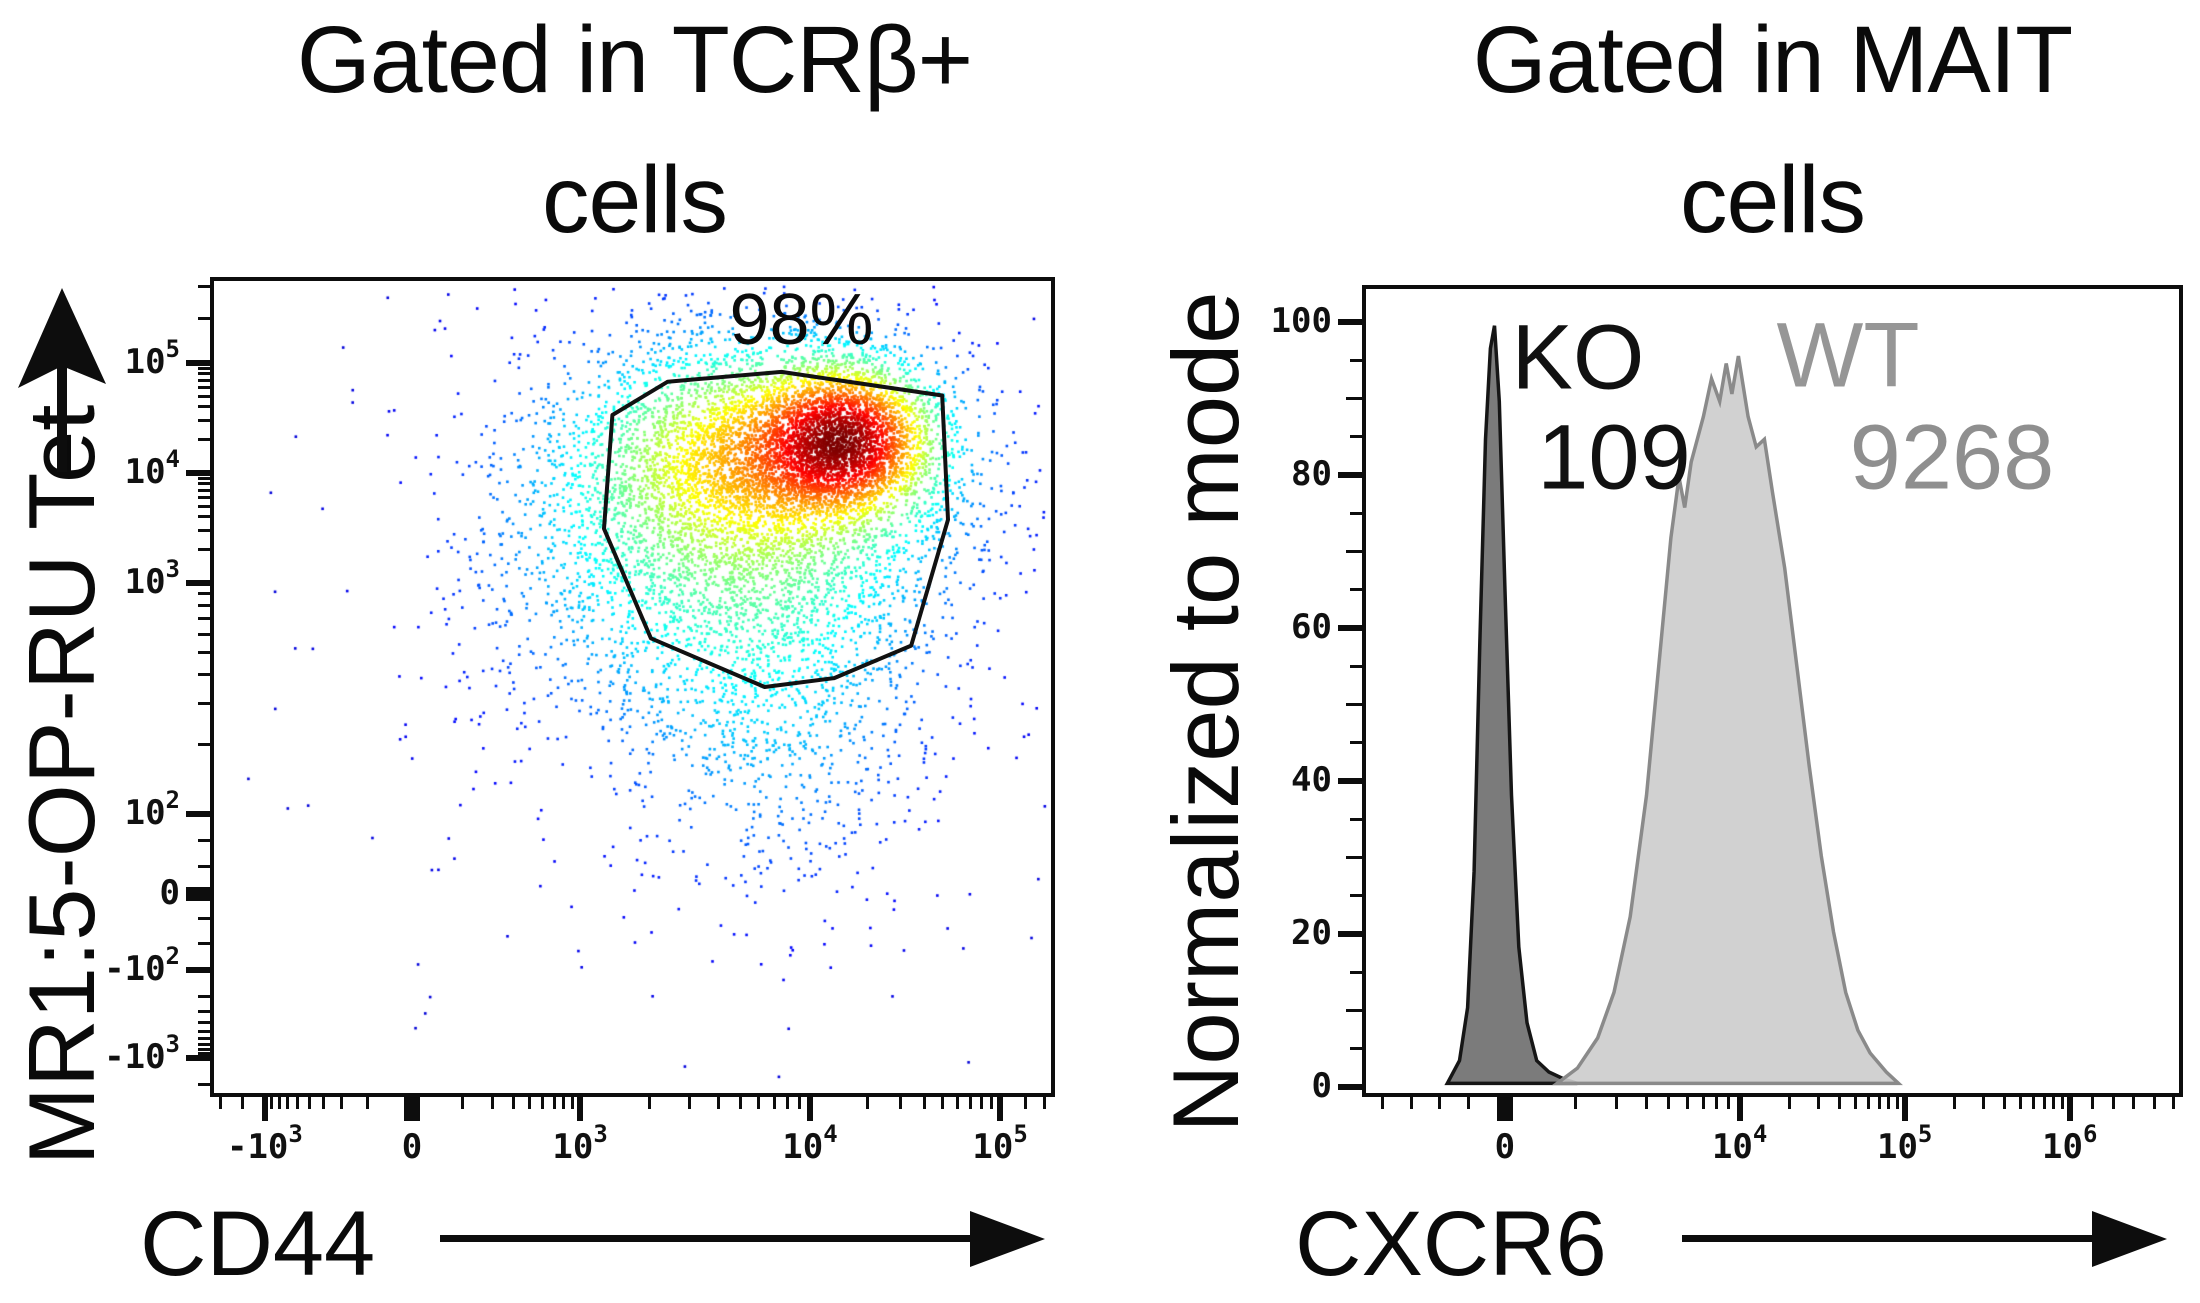  I want to click on tick-label-base: 60, so click(1311, 626).